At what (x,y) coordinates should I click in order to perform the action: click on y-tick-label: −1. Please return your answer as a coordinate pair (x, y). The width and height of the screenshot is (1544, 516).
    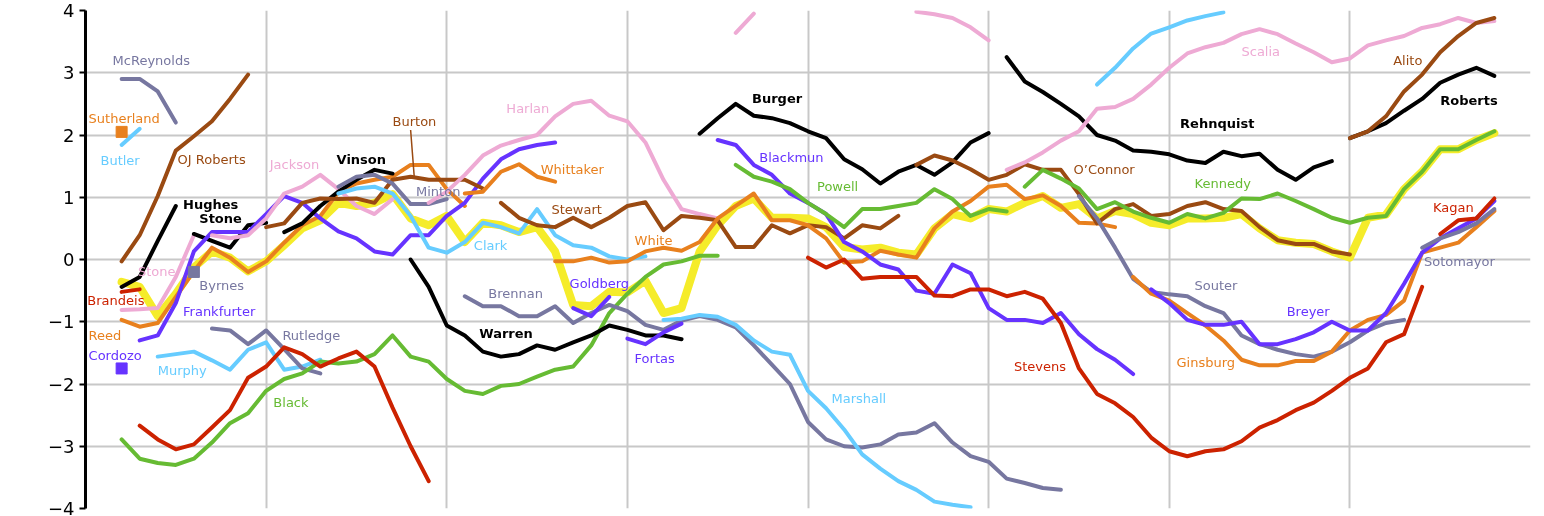
    Looking at the image, I should click on (61, 322).